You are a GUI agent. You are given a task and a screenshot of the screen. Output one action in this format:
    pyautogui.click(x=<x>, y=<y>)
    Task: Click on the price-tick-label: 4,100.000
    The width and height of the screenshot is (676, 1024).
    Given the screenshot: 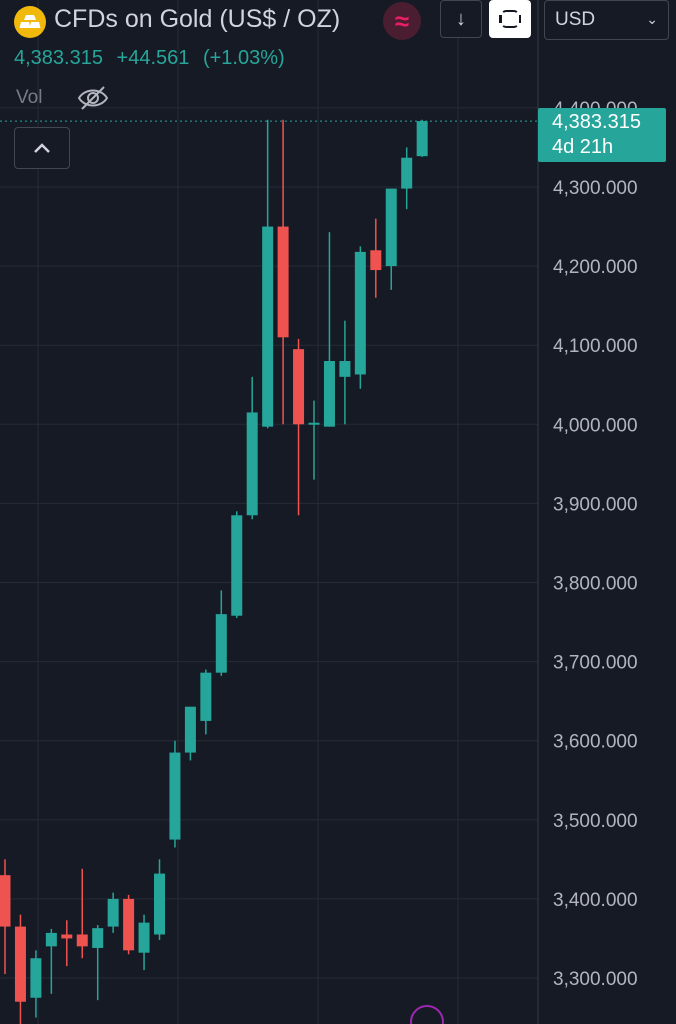 What is the action you would take?
    pyautogui.click(x=595, y=346)
    